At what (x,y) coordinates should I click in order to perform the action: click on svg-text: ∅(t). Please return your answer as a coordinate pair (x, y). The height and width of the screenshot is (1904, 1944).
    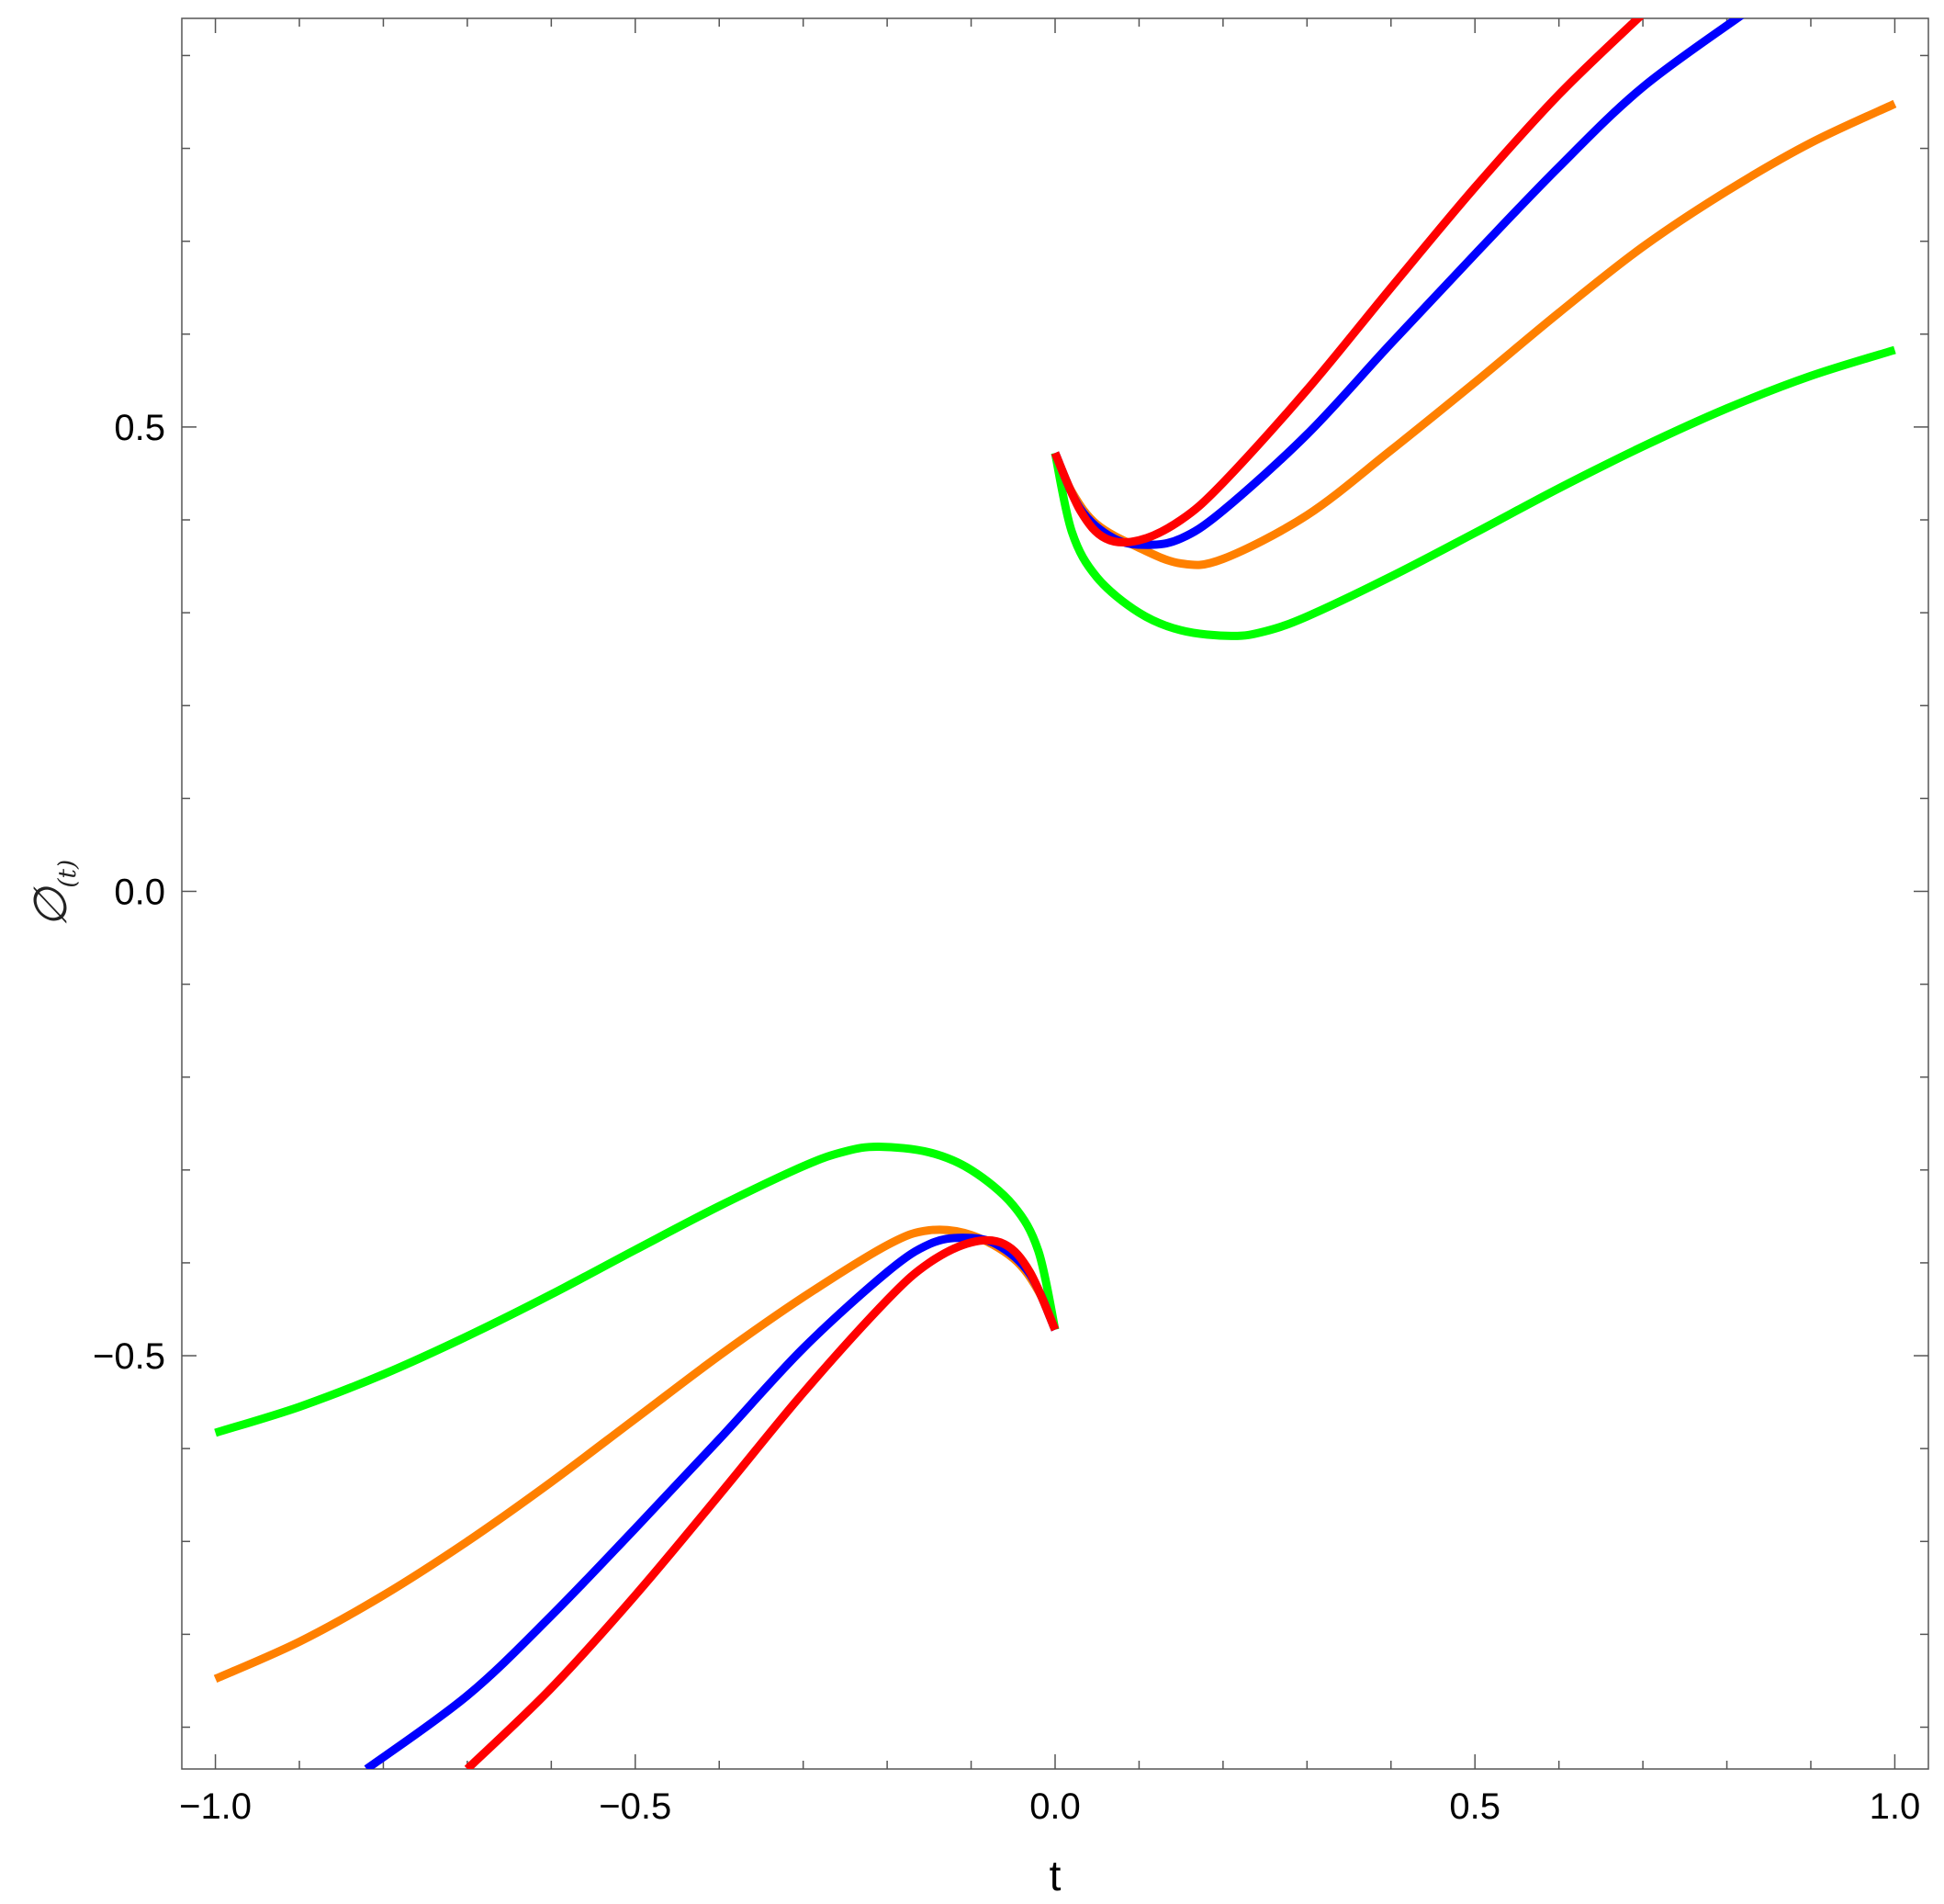
    Looking at the image, I should click on (53, 894).